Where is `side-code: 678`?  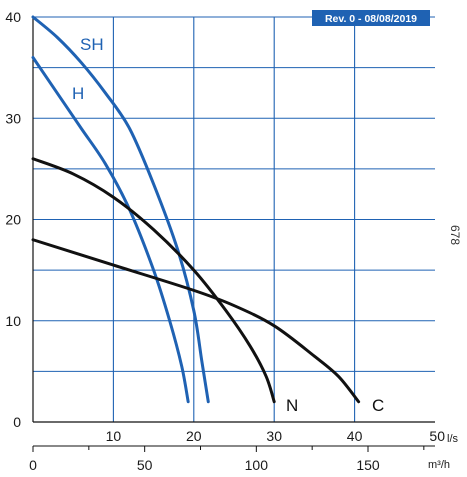
side-code: 678 is located at coordinates (455, 235).